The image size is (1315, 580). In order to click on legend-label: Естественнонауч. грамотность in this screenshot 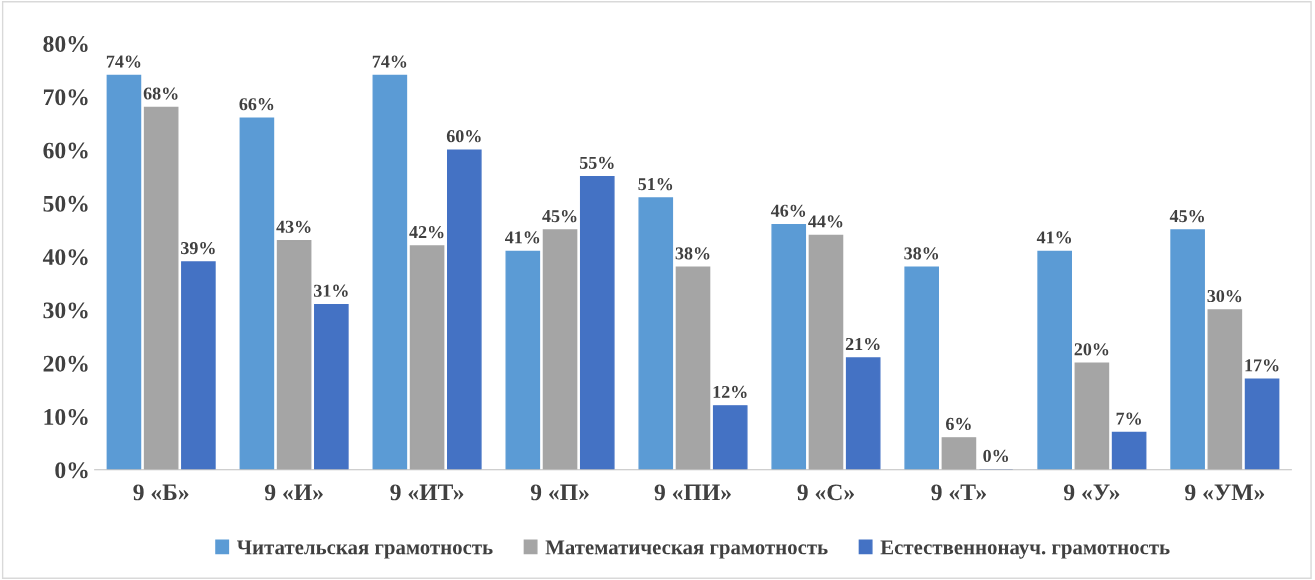, I will do `click(1025, 549)`.